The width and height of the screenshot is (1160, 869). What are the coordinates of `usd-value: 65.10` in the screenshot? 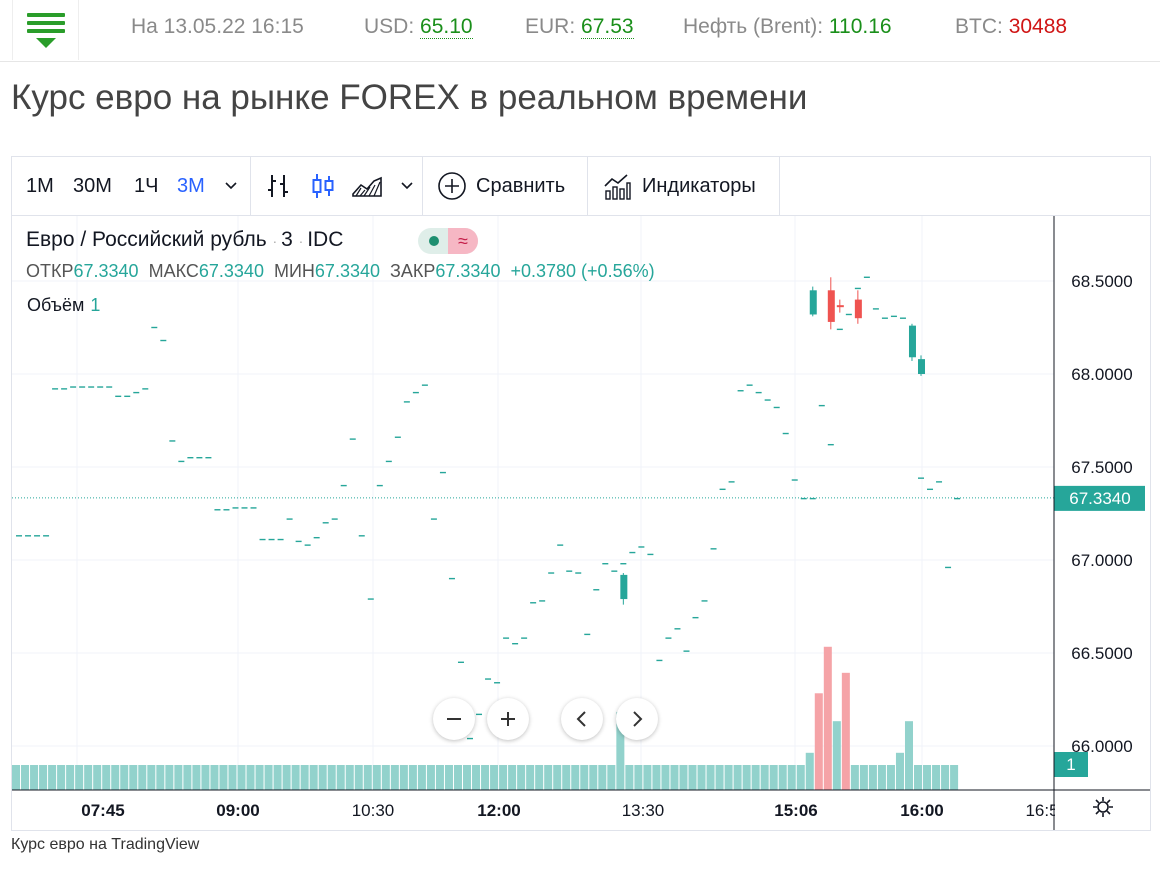 It's located at (446, 27).